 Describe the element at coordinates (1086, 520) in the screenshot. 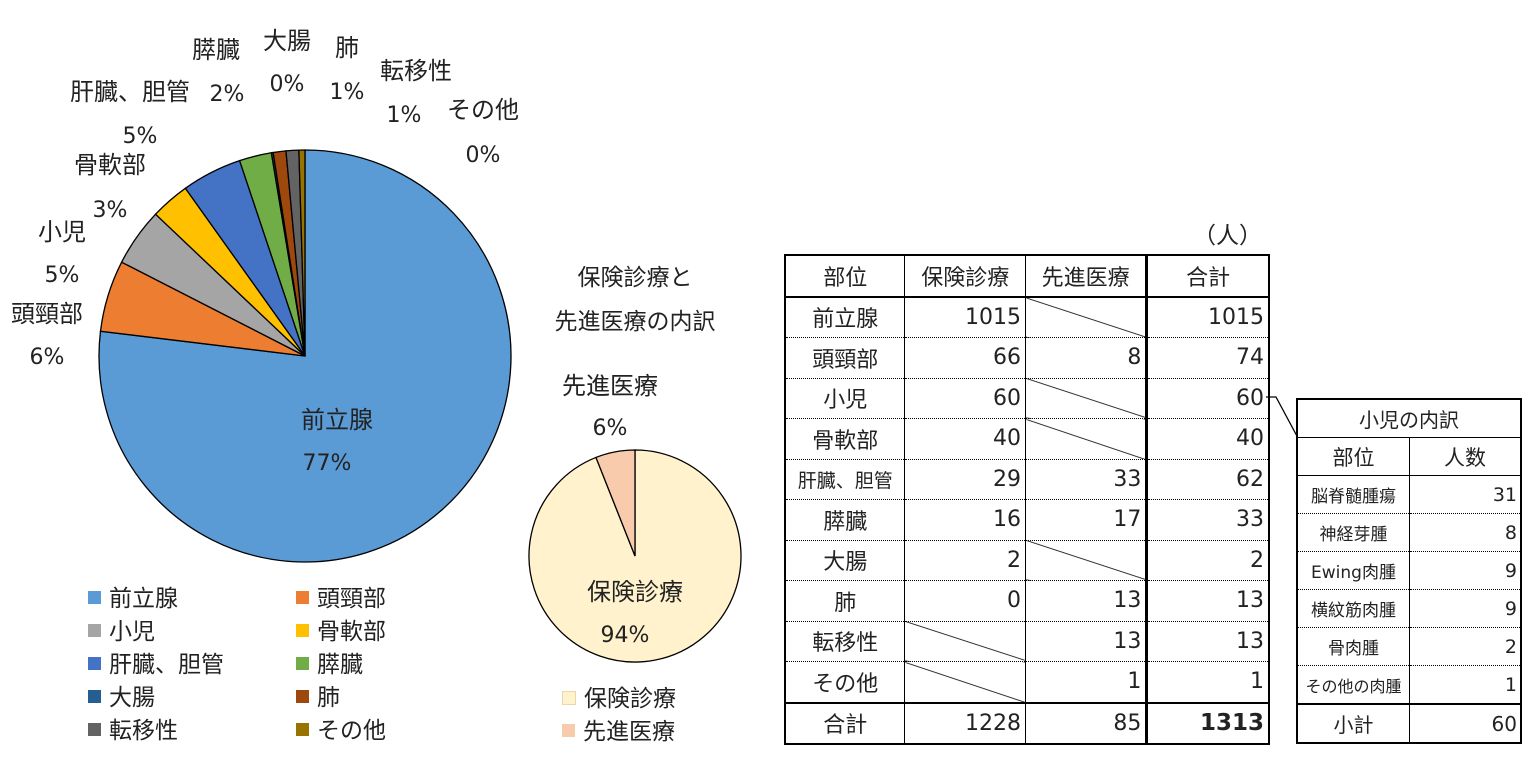

I see `cell-advanced: 17` at that location.